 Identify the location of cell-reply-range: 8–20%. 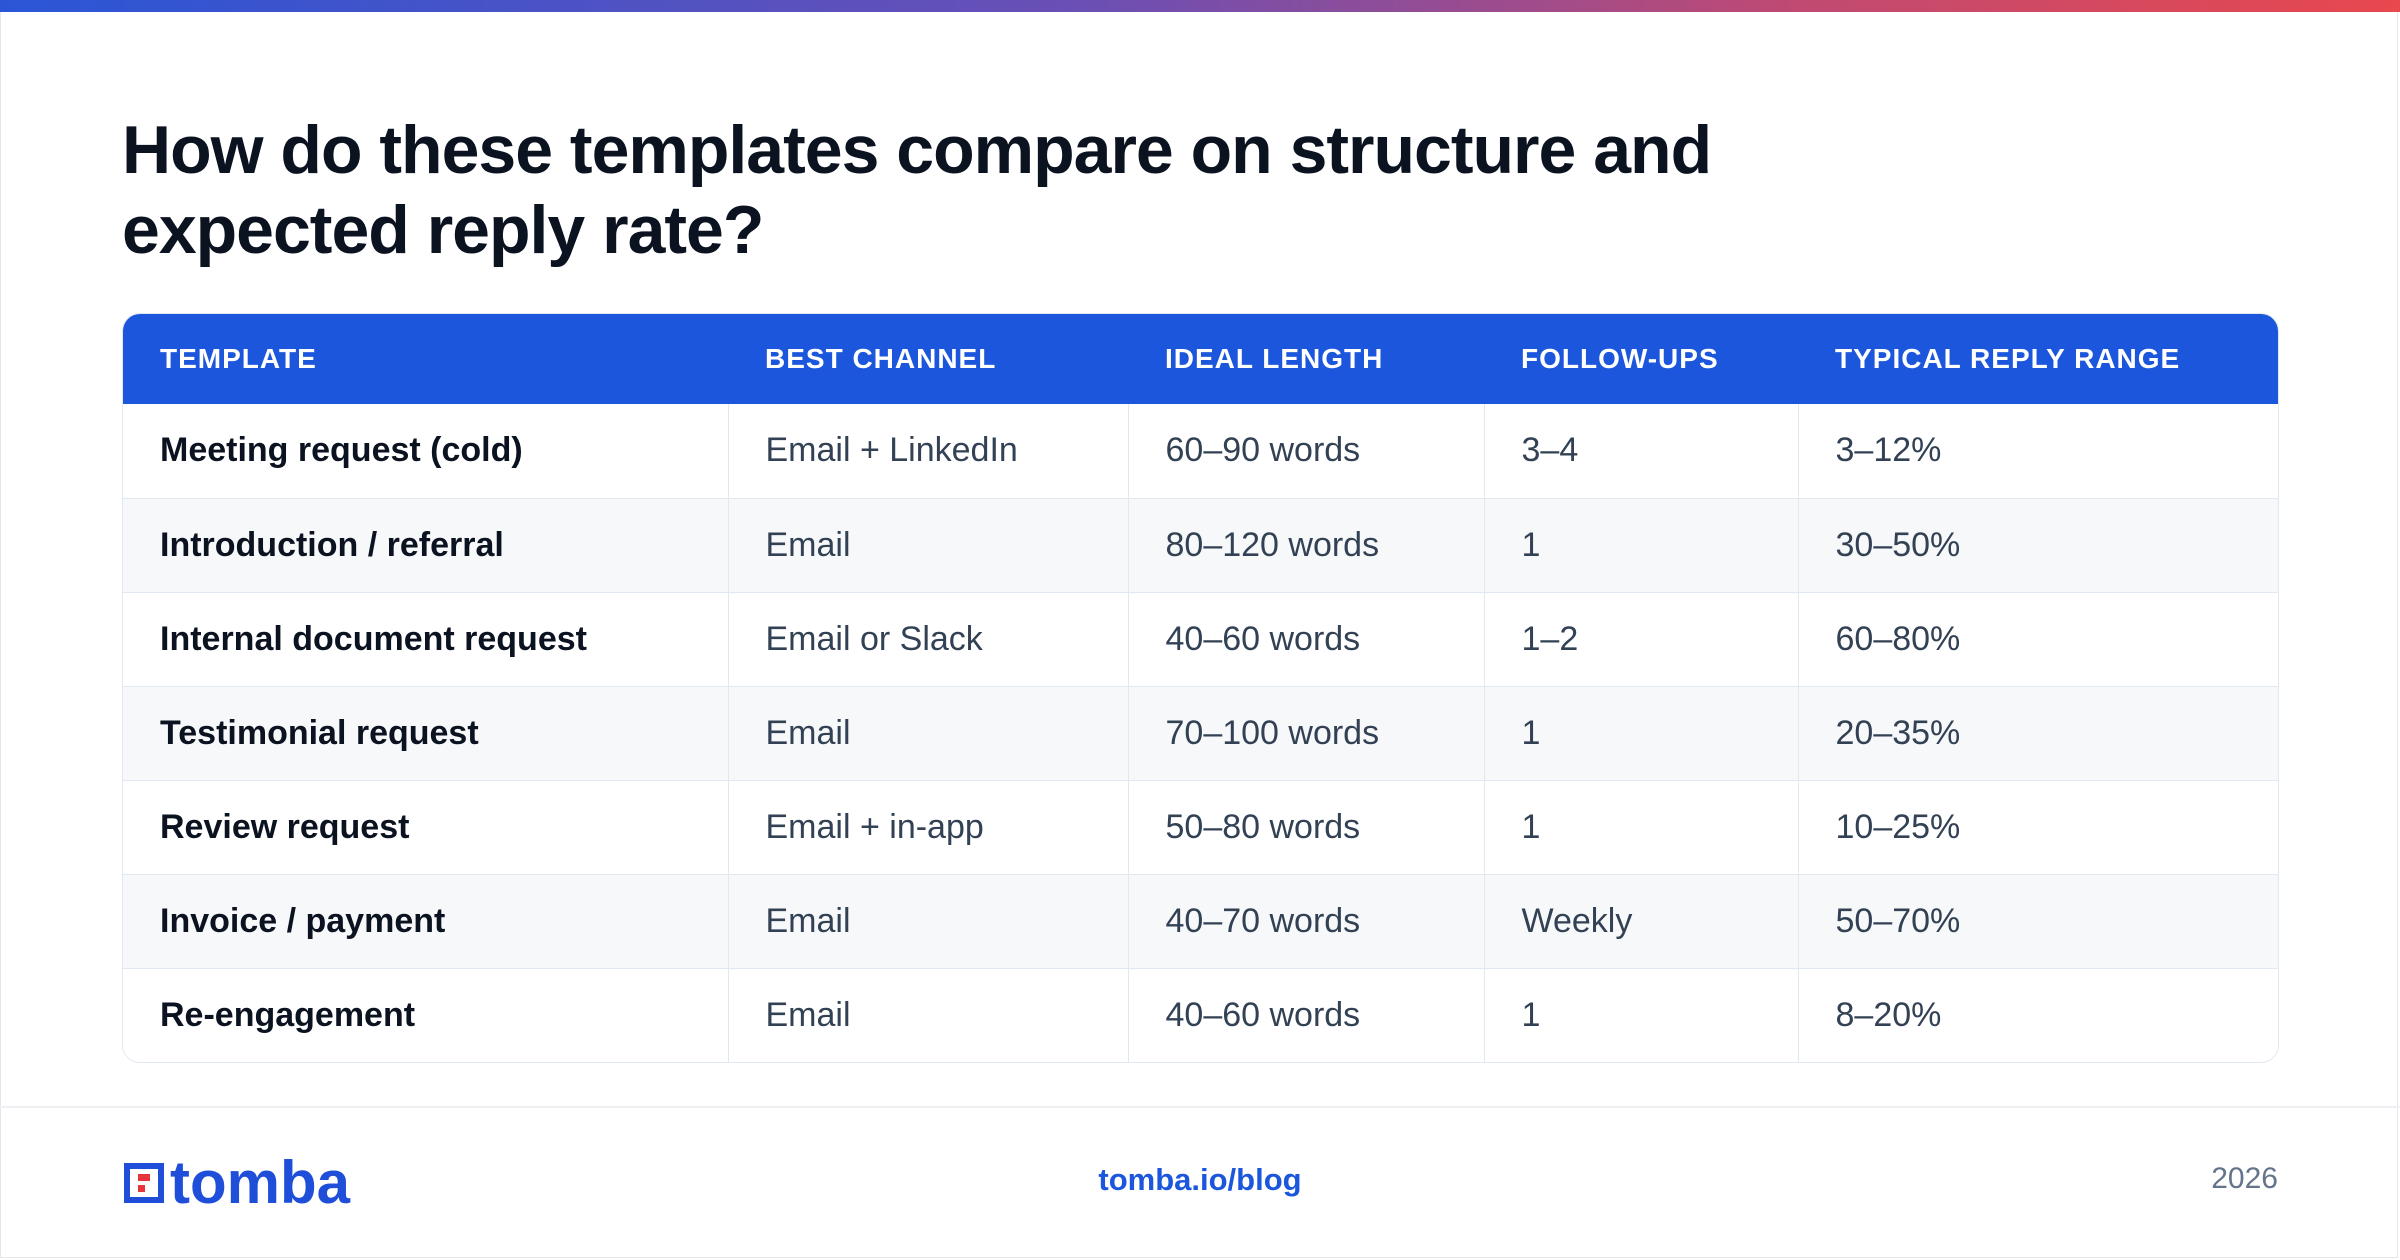
(2038, 1014).